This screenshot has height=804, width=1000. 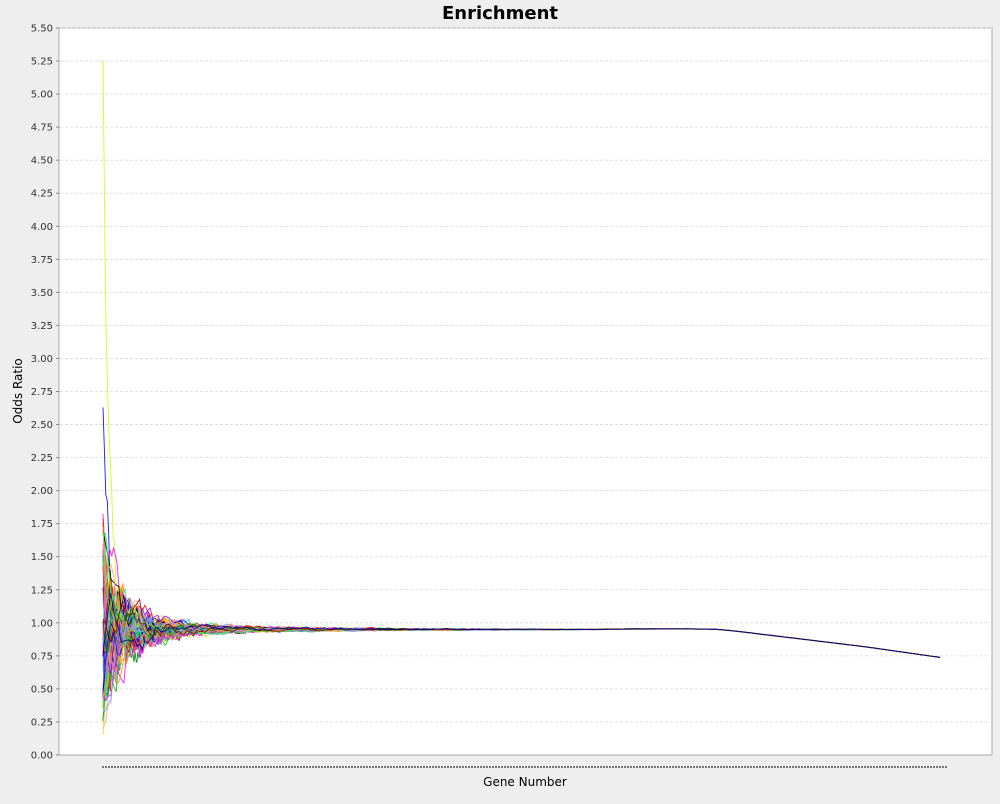 I want to click on x-axis-ticks, so click(x=524, y=767).